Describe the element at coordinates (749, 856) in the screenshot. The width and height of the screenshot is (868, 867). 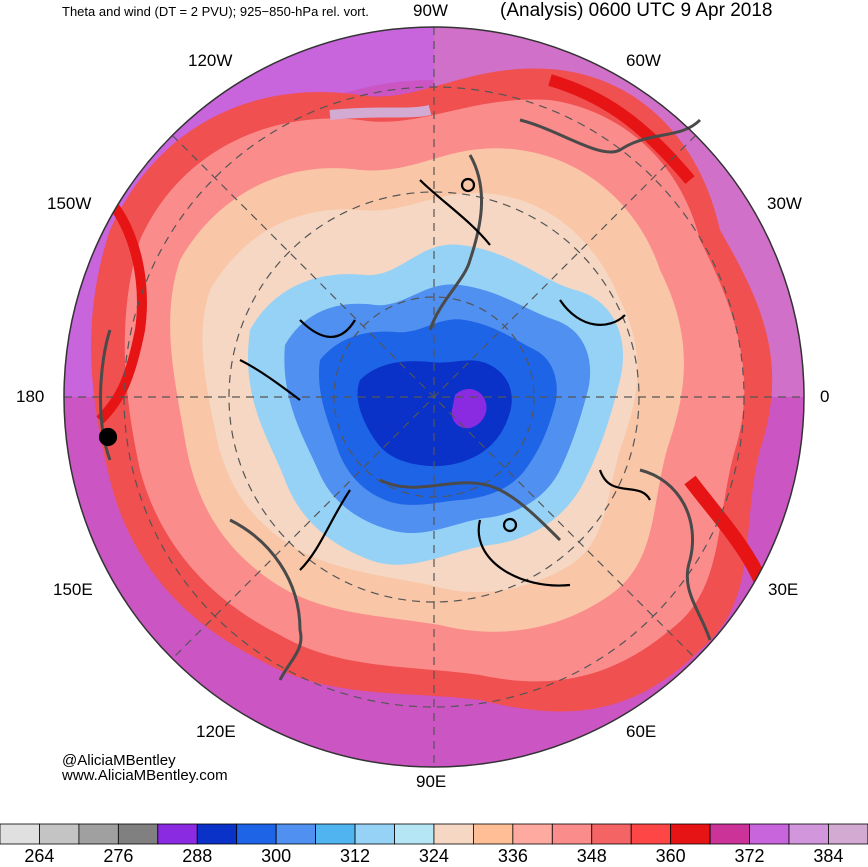
I see `colorbar-tick-label: 372` at that location.